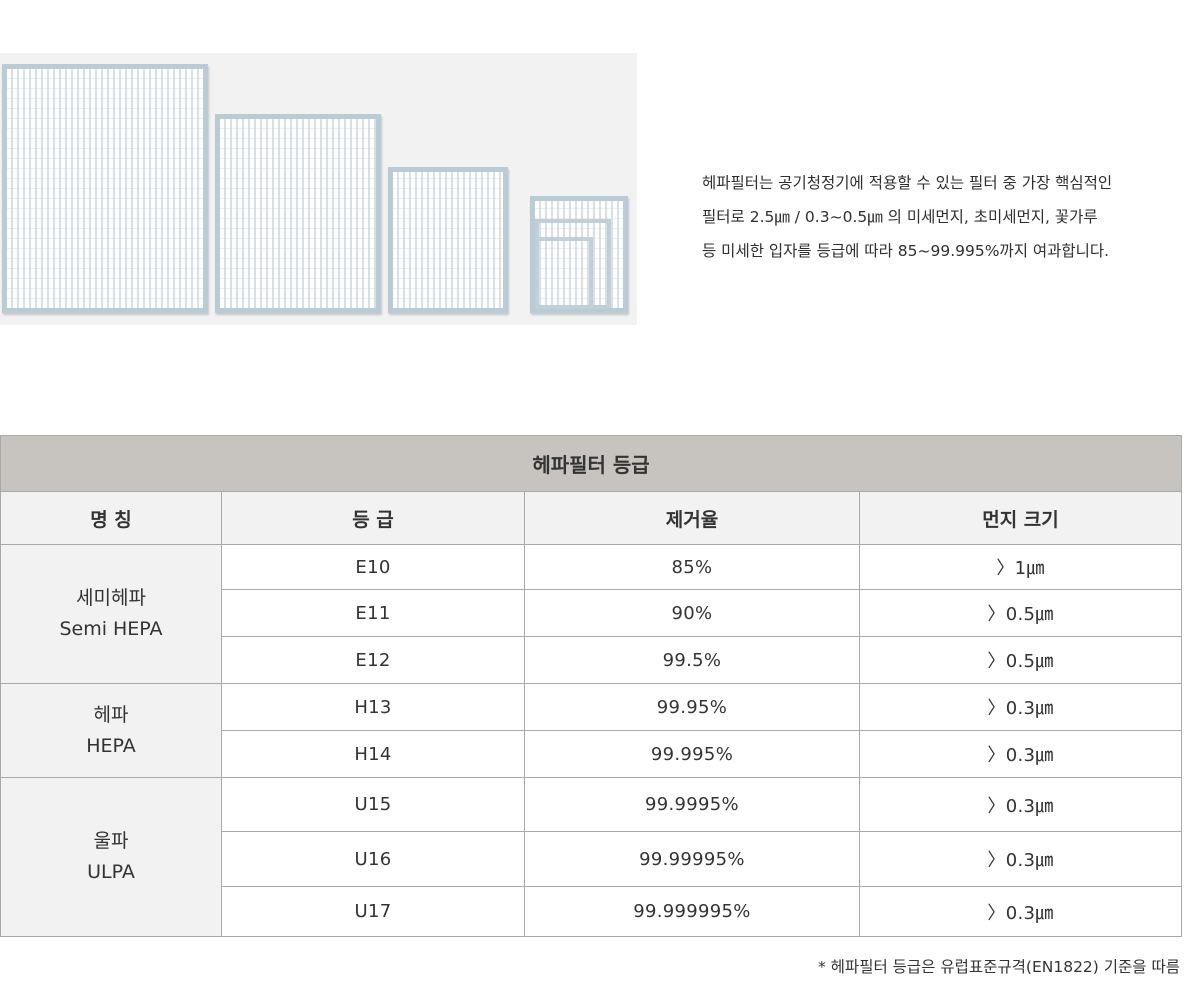  What do you see at coordinates (373, 518) in the screenshot?
I see `header-grade: 등 급` at bounding box center [373, 518].